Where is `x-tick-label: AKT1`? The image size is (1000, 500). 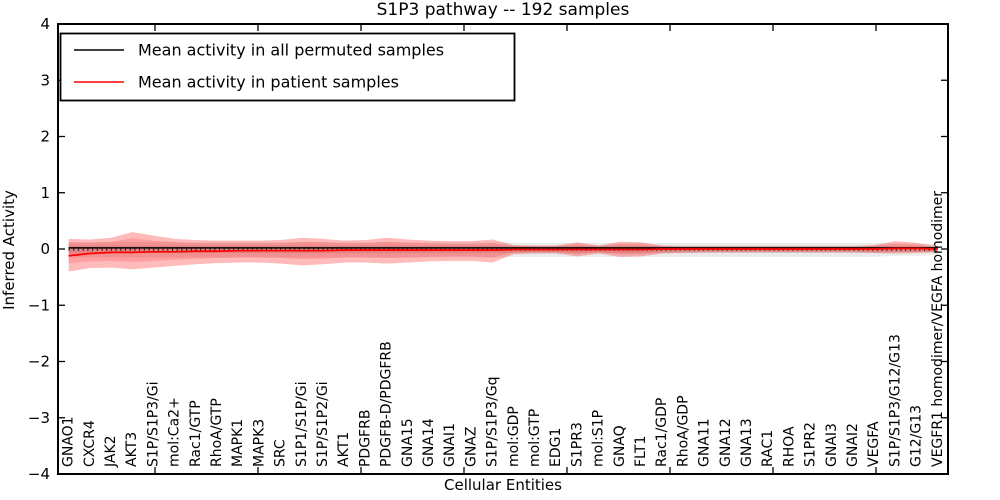 x-tick-label: AKT1 is located at coordinates (344, 449).